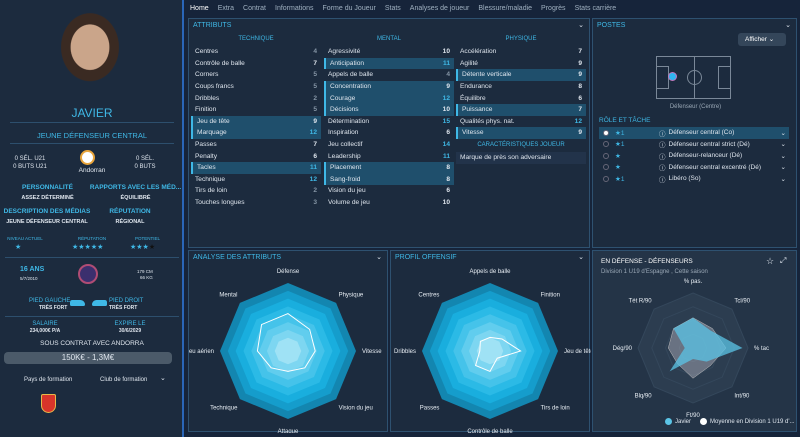 The image size is (800, 437). Describe the element at coordinates (521, 39) in the screenshot. I see `column-title: PHYSIQUE` at that location.